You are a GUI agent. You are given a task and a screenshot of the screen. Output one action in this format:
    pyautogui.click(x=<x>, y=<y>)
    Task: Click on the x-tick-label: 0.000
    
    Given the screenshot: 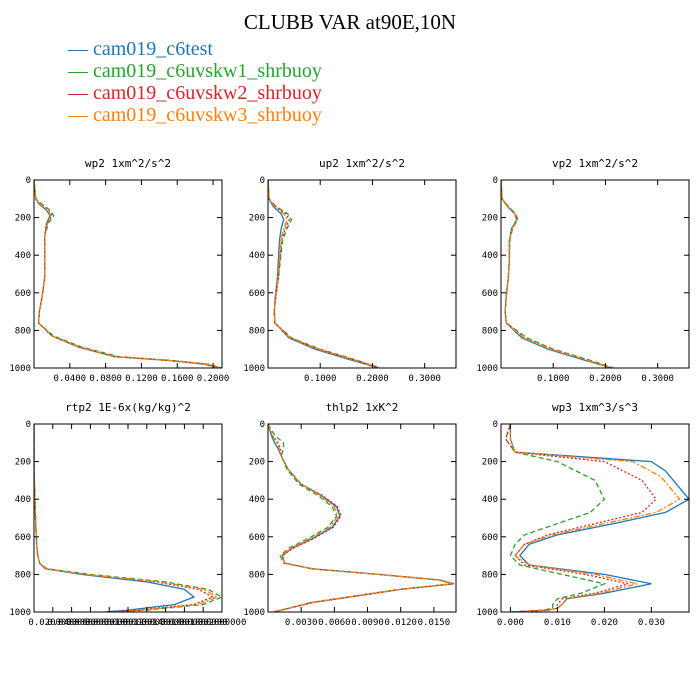 What is the action you would take?
    pyautogui.click(x=510, y=623)
    